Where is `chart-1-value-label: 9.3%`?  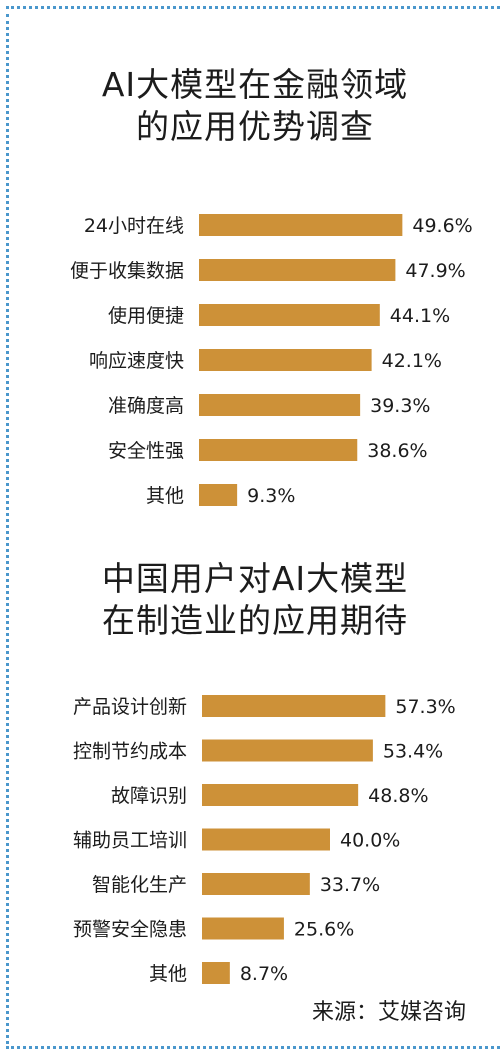 chart-1-value-label: 9.3% is located at coordinates (271, 496).